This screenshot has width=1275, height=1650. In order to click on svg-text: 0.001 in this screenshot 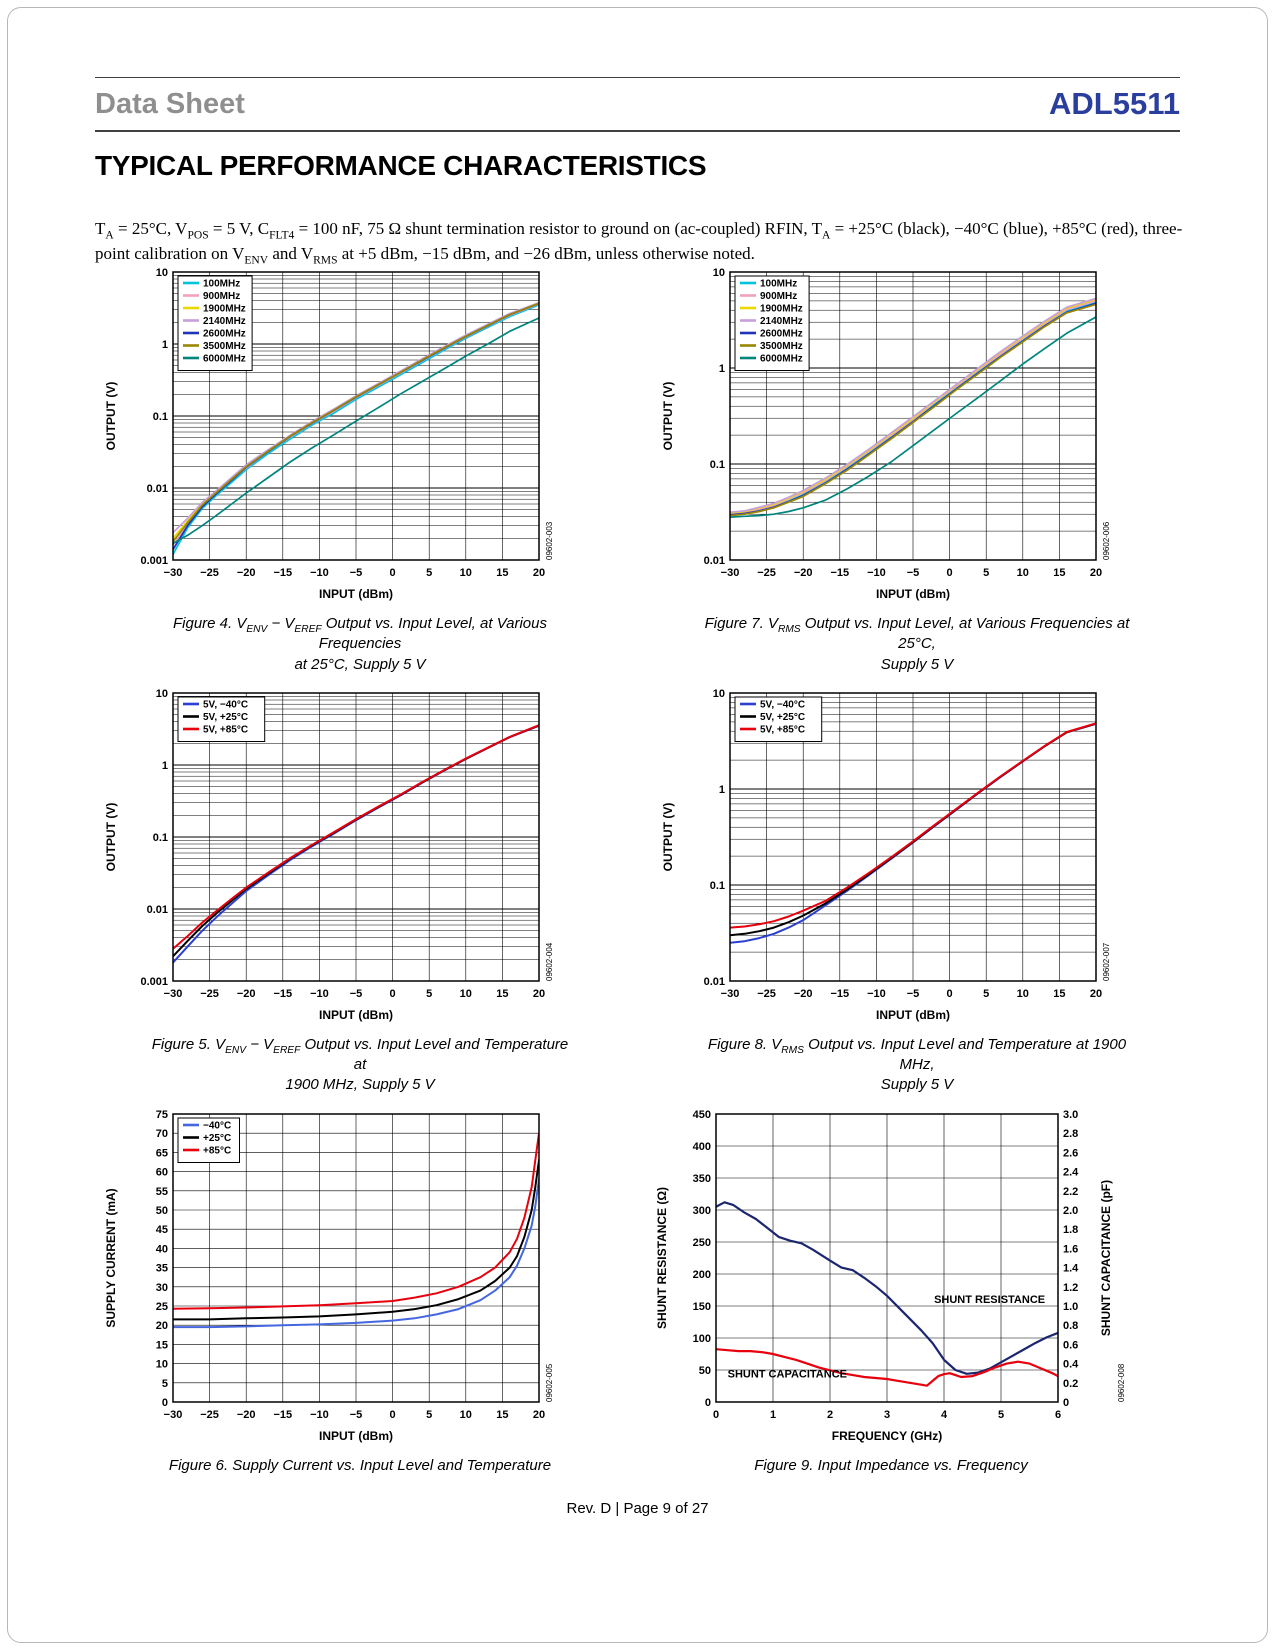, I will do `click(154, 561)`.